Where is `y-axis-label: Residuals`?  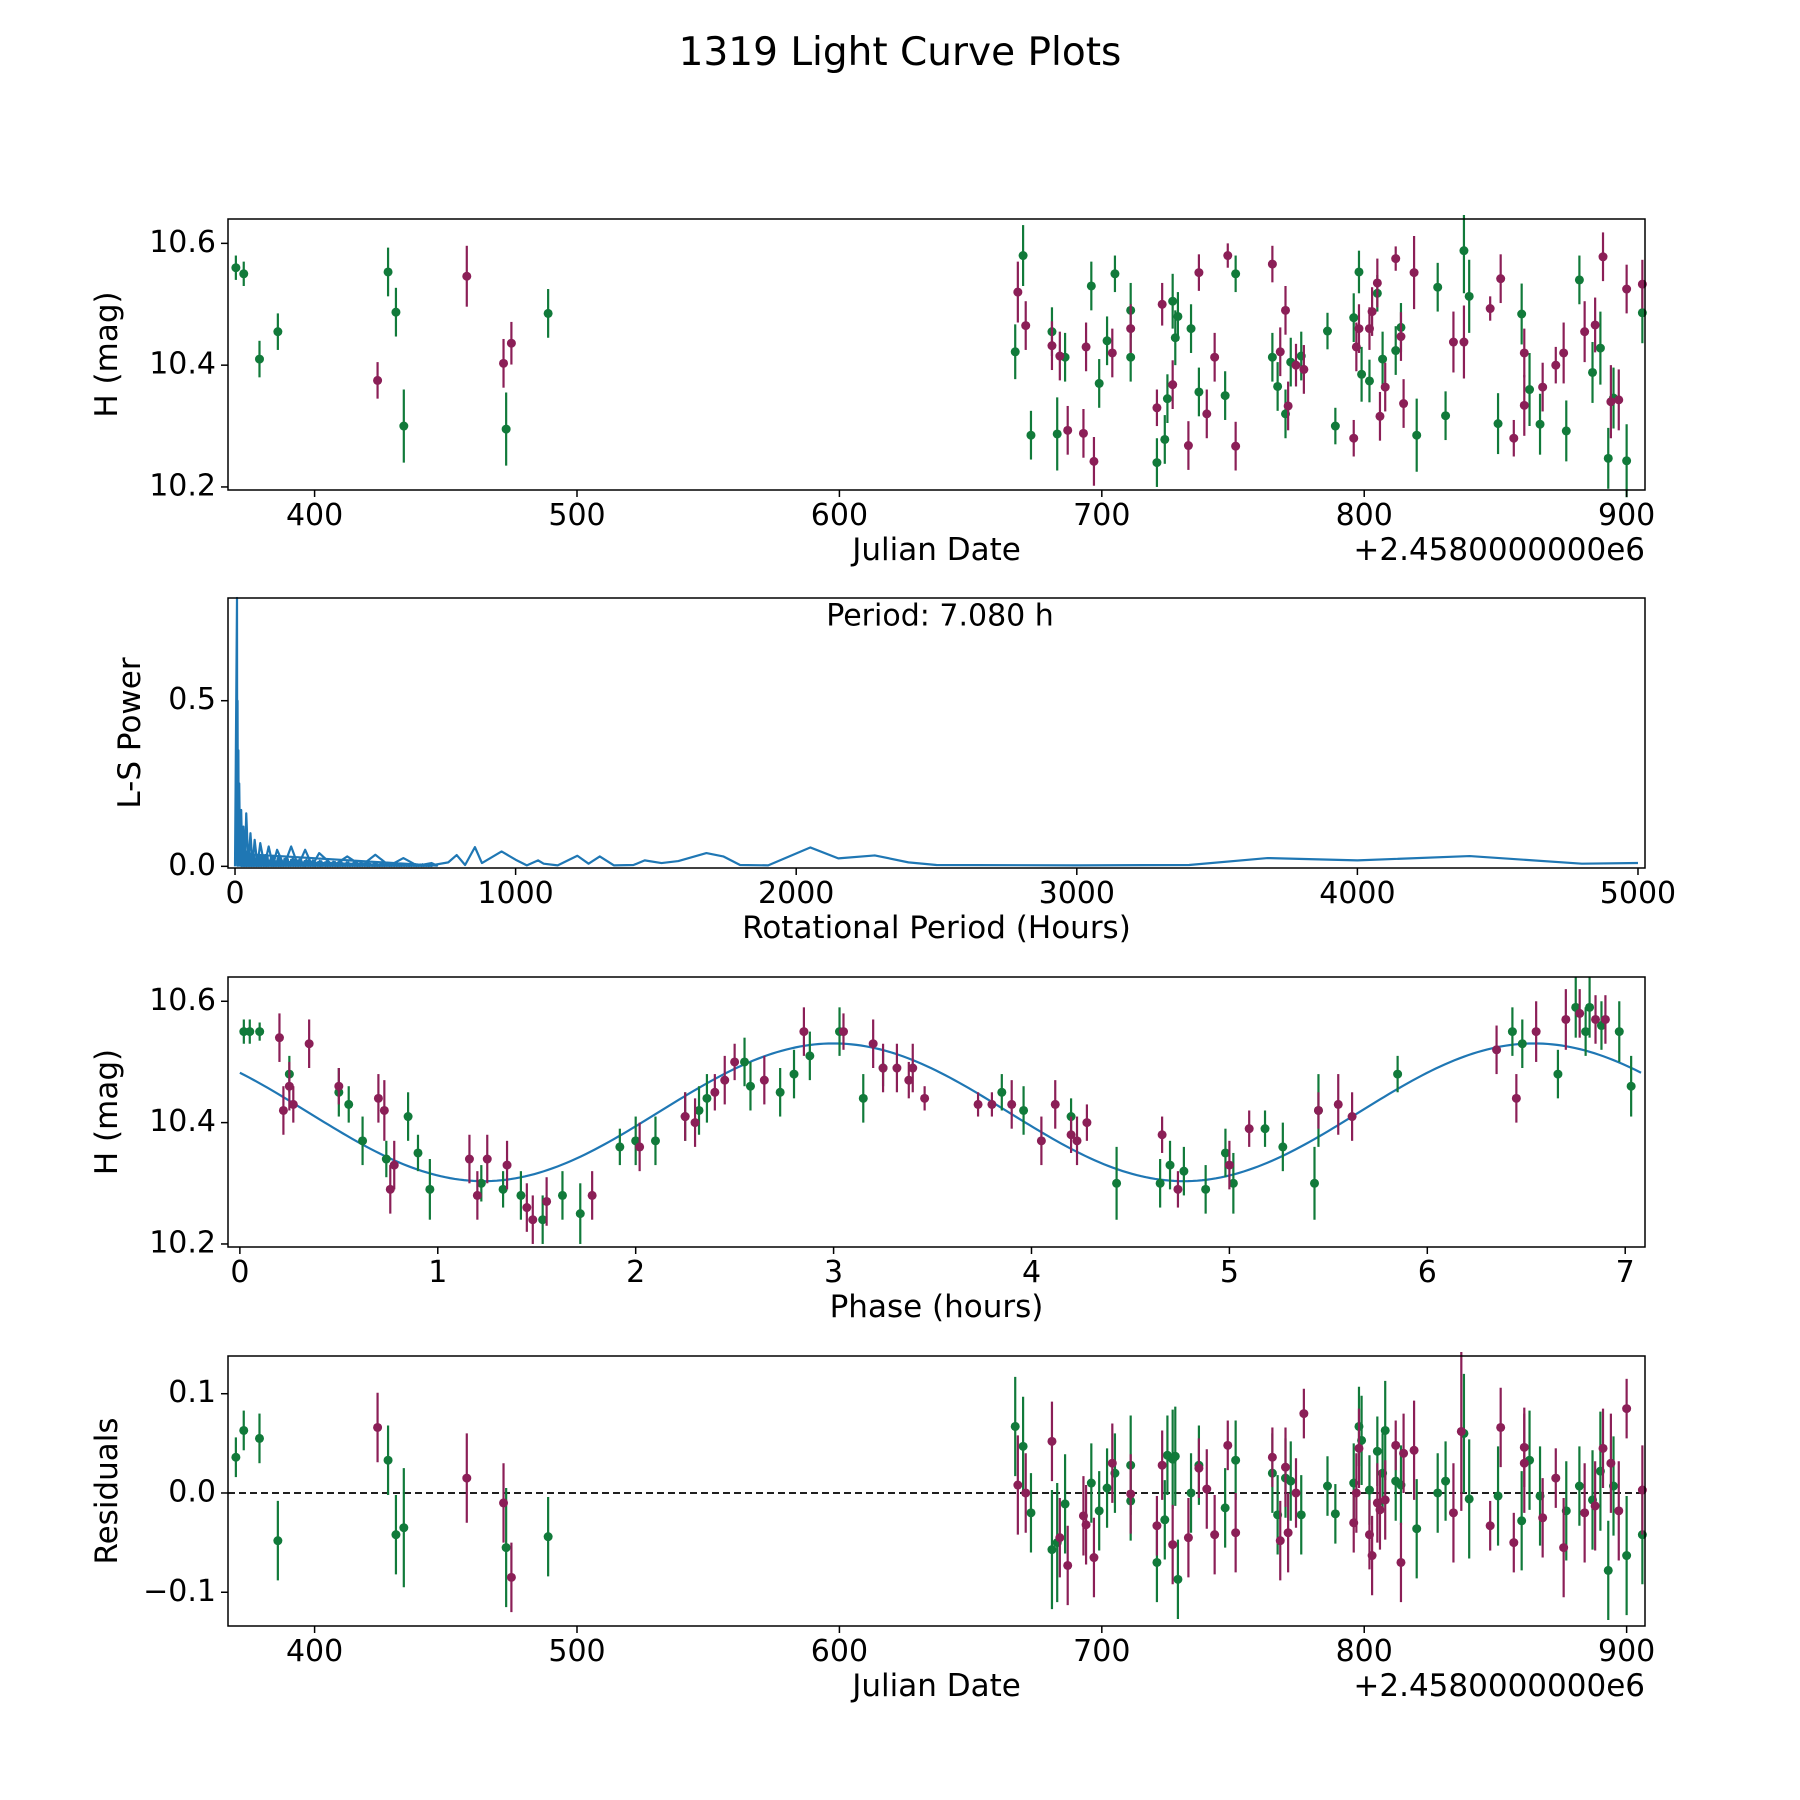
y-axis-label: Residuals is located at coordinates (107, 1490).